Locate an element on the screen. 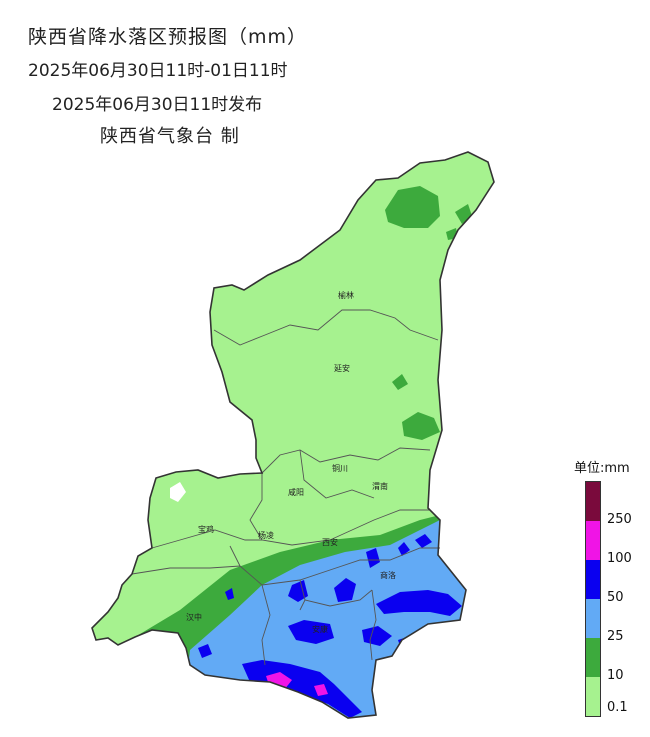 Image resolution: width=650 pixels, height=737 pixels. legend-label: 10 is located at coordinates (615, 675).